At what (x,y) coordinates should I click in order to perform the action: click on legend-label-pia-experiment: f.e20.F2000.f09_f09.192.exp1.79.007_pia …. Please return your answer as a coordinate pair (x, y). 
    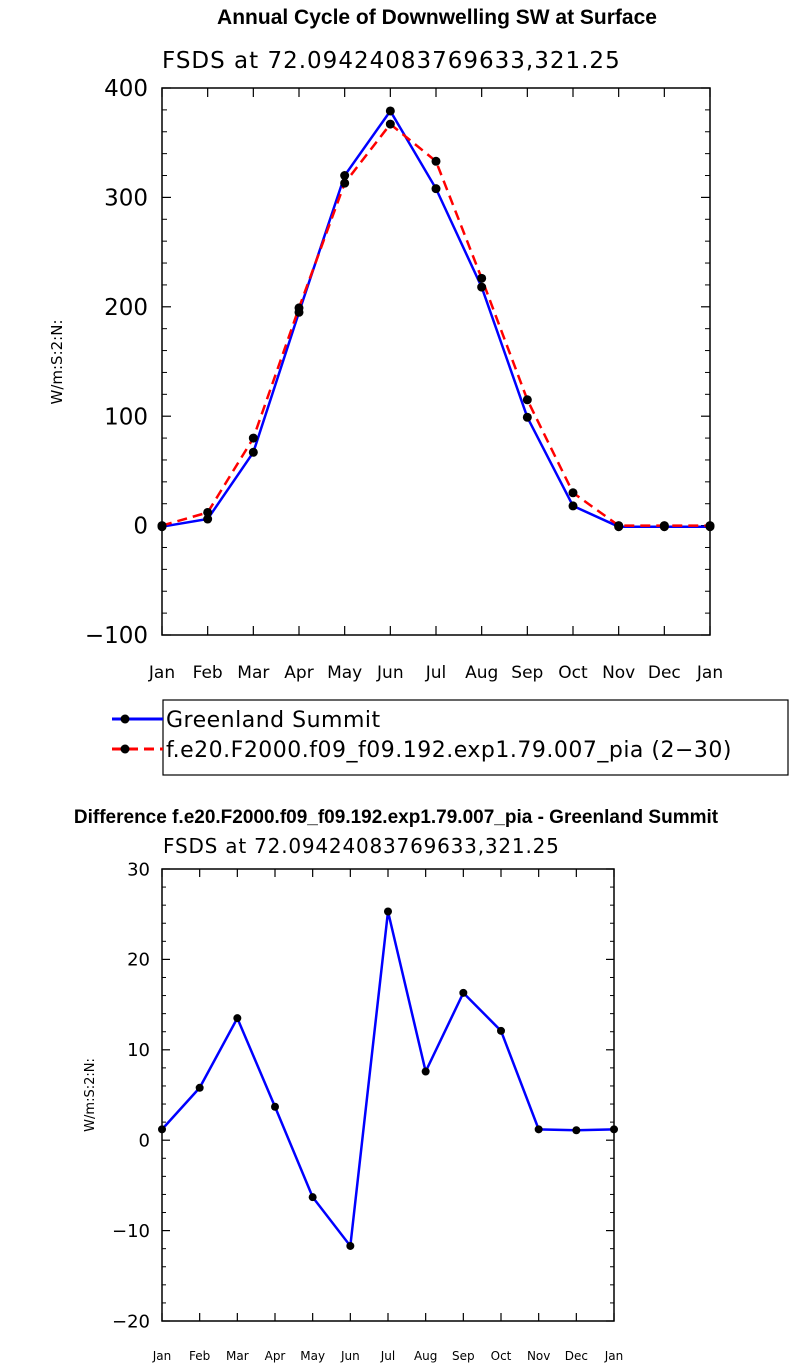
    Looking at the image, I should click on (449, 750).